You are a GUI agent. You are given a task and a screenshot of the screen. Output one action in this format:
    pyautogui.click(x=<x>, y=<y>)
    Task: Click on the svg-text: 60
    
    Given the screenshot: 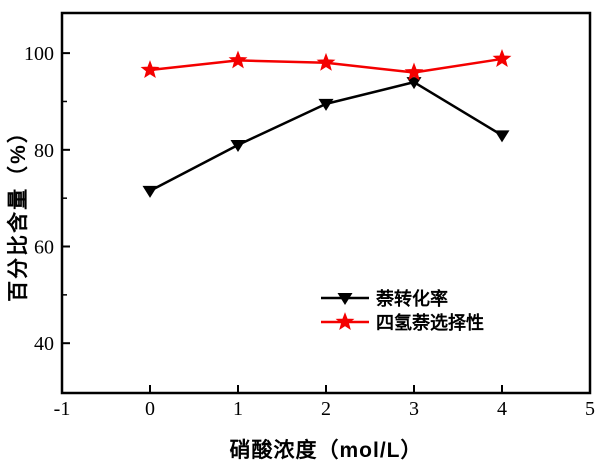 What is the action you would take?
    pyautogui.click(x=44, y=248)
    